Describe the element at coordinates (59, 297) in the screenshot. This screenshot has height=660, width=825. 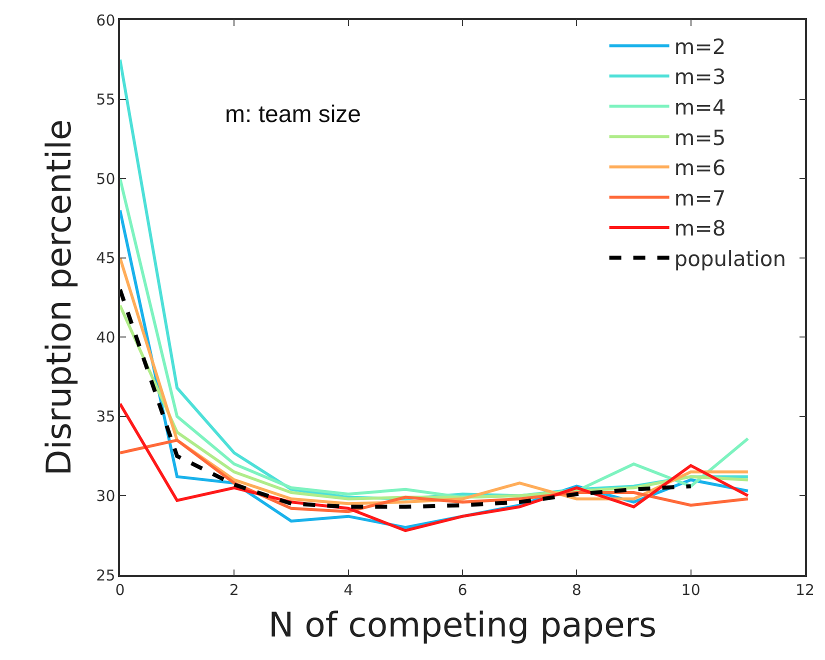
I see `y-axis-title: Disruption percentile` at that location.